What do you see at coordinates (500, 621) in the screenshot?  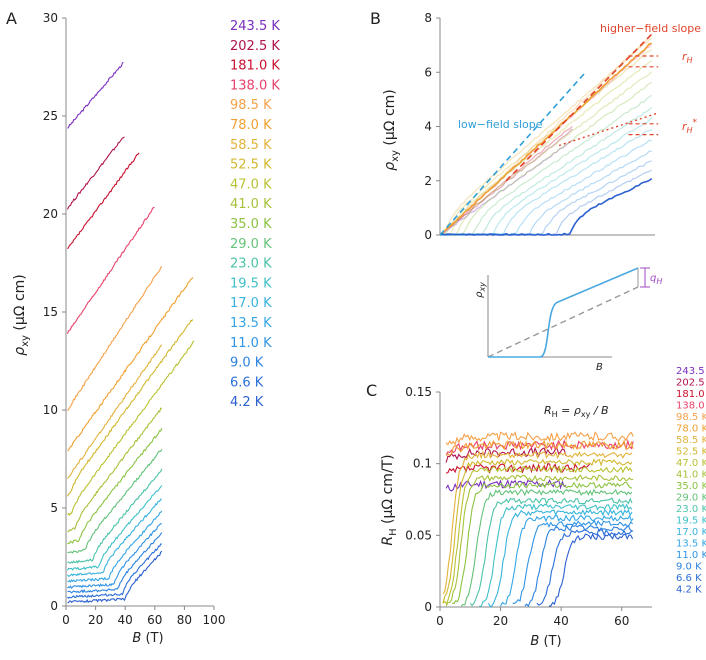 I see `panel-c-x-tick-label: 20` at bounding box center [500, 621].